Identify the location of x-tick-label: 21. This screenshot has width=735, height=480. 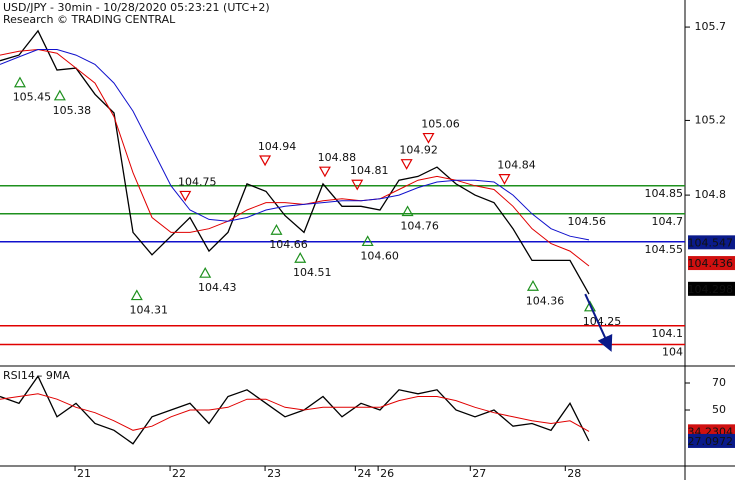
(84, 473).